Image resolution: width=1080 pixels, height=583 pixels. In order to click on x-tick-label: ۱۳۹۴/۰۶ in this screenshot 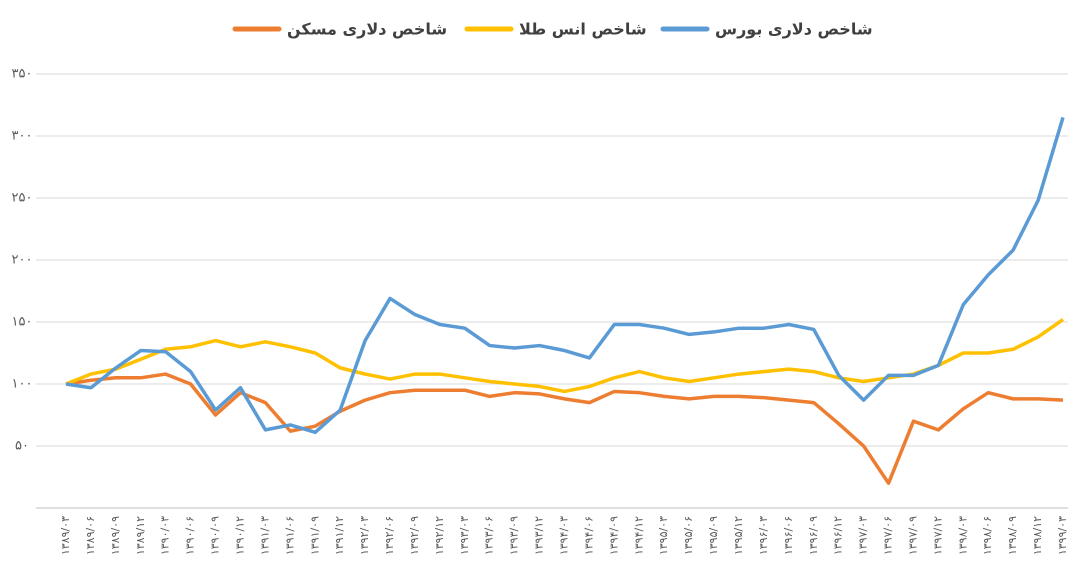, I will do `click(588, 535)`.